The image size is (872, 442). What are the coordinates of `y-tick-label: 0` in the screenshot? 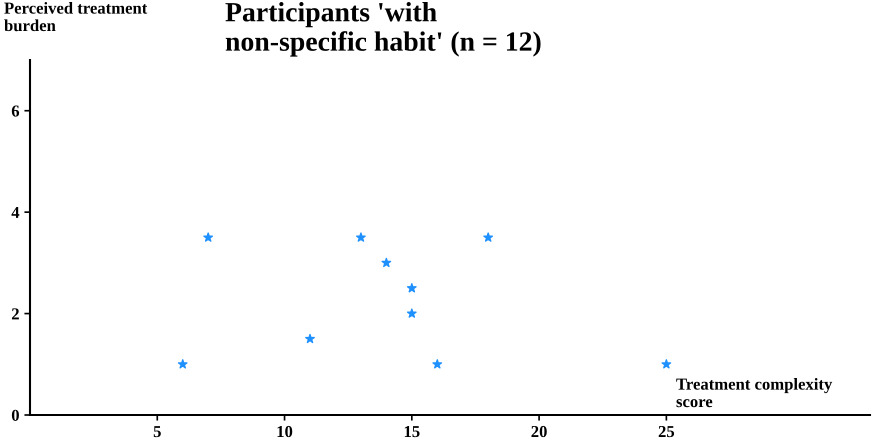 It's located at (15, 415).